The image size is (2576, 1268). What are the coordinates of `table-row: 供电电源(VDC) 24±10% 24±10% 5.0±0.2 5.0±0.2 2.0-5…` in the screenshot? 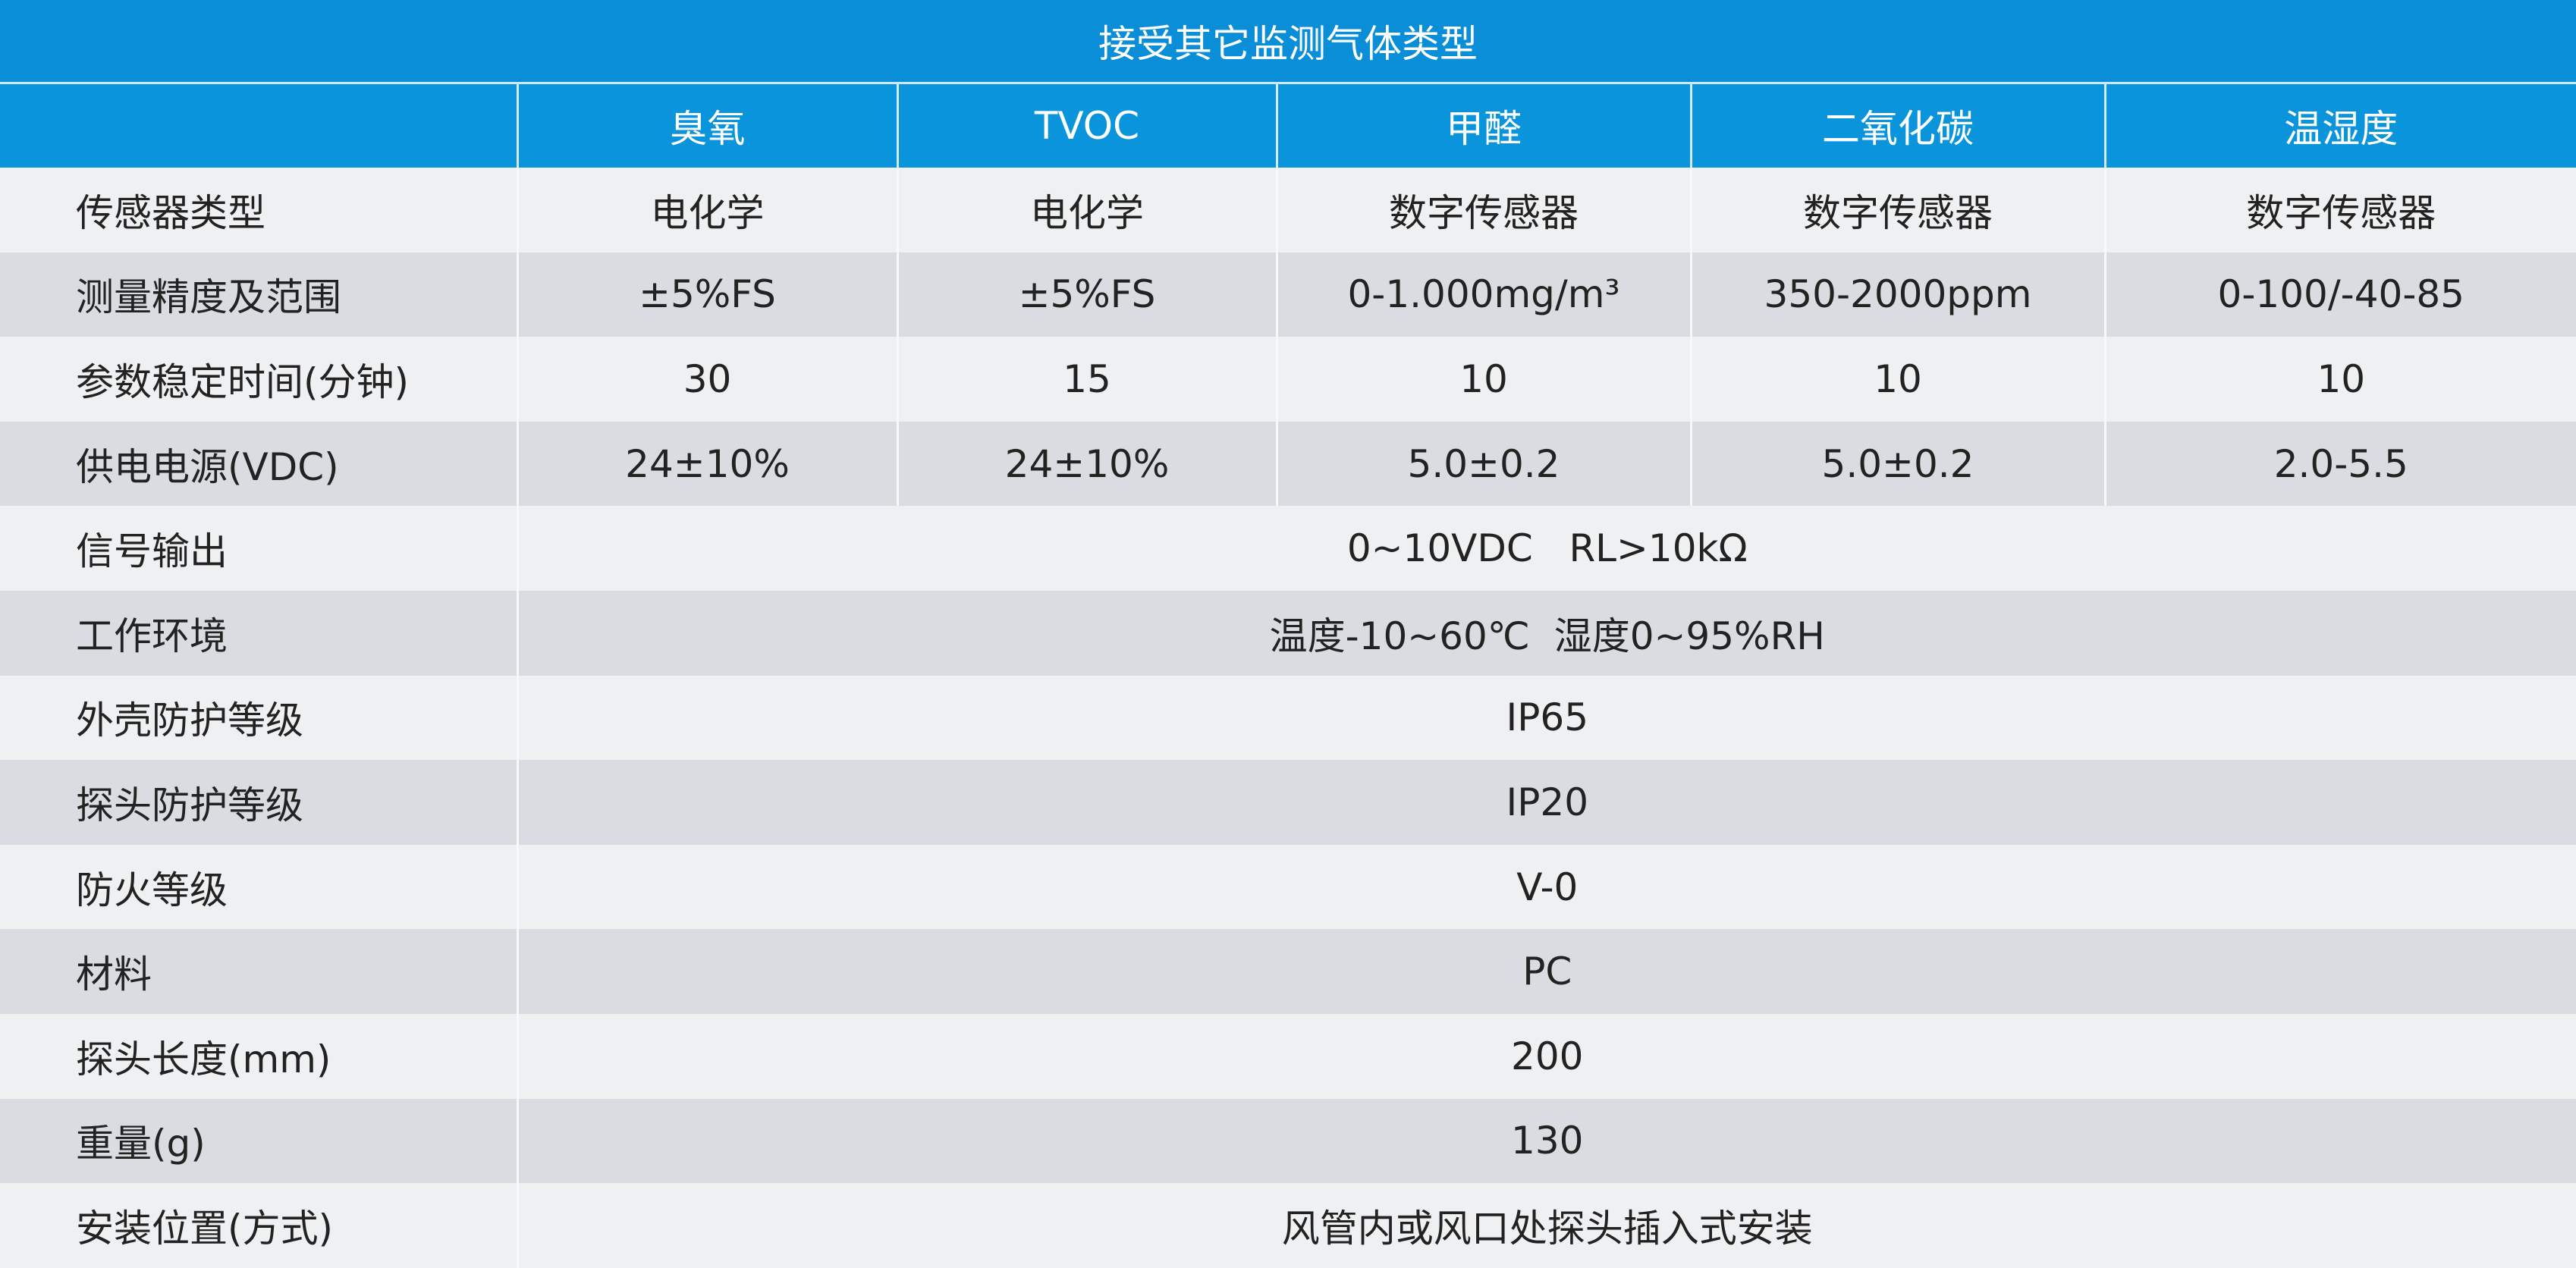 It's located at (1288, 464).